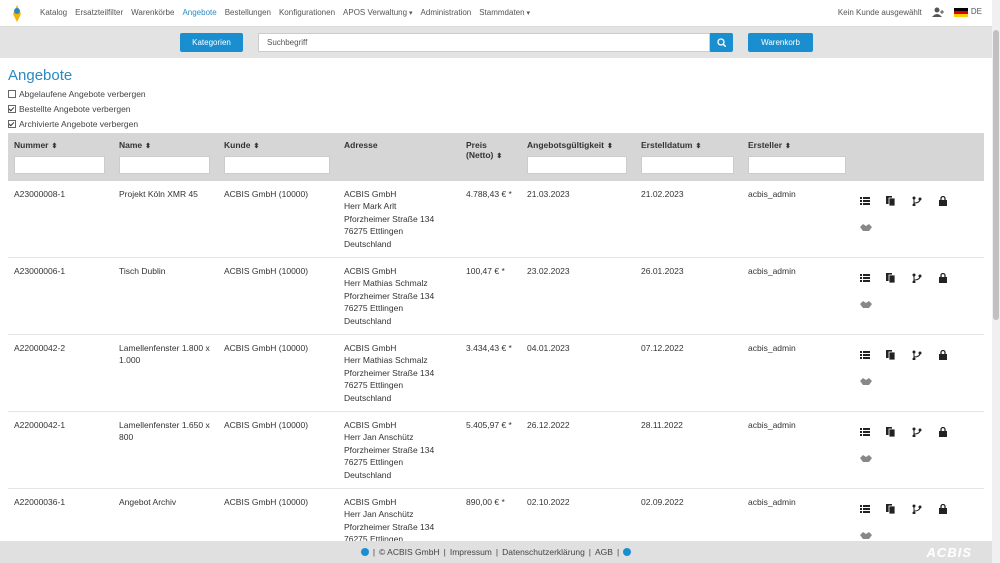  I want to click on page-title: Angebote, so click(40, 75).